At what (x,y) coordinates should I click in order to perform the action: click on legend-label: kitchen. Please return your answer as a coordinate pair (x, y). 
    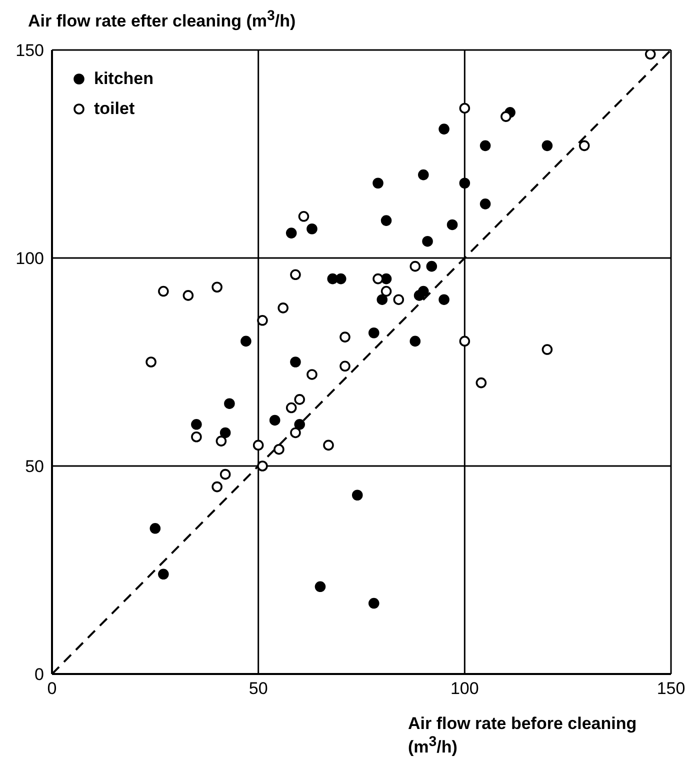
    Looking at the image, I should click on (124, 79).